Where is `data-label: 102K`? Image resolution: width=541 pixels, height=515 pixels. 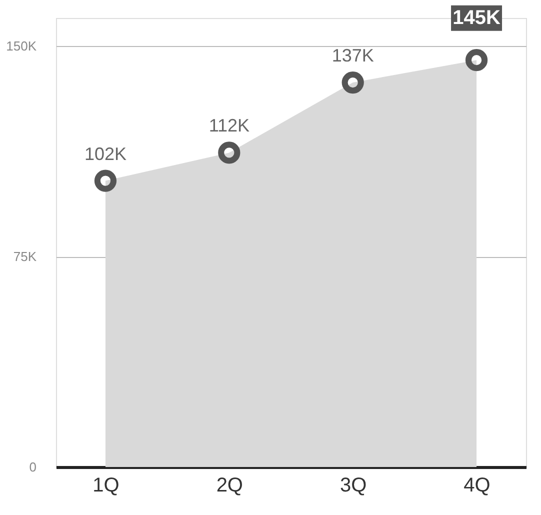
data-label: 102K is located at coordinates (105, 154).